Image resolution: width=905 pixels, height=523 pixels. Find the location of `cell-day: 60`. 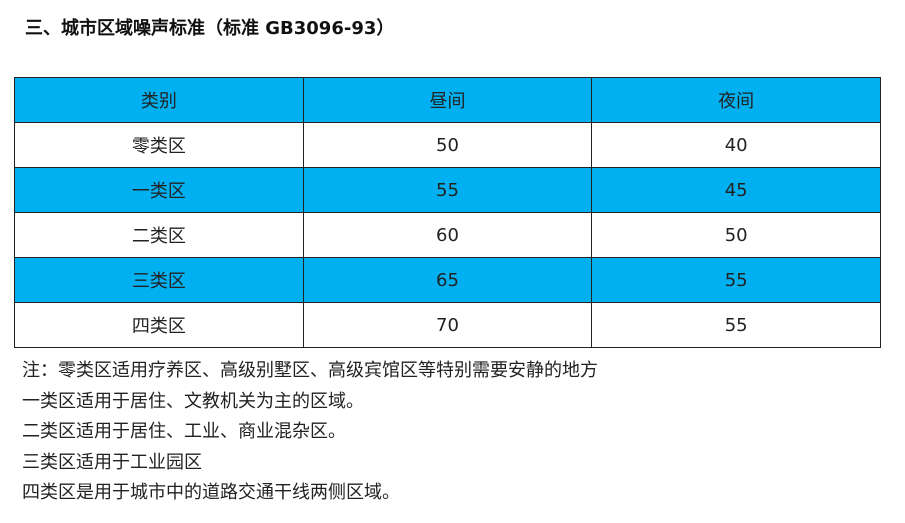

cell-day: 60 is located at coordinates (447, 235).